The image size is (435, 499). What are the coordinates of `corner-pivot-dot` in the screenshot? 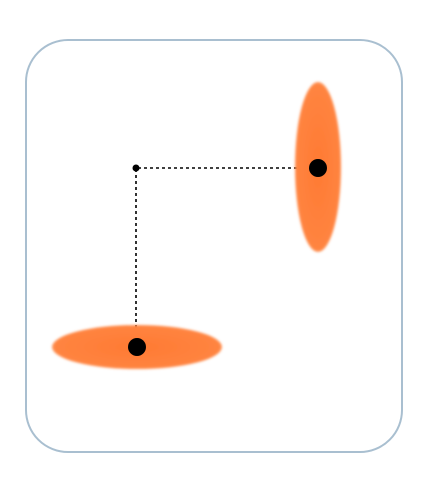 It's located at (136, 168).